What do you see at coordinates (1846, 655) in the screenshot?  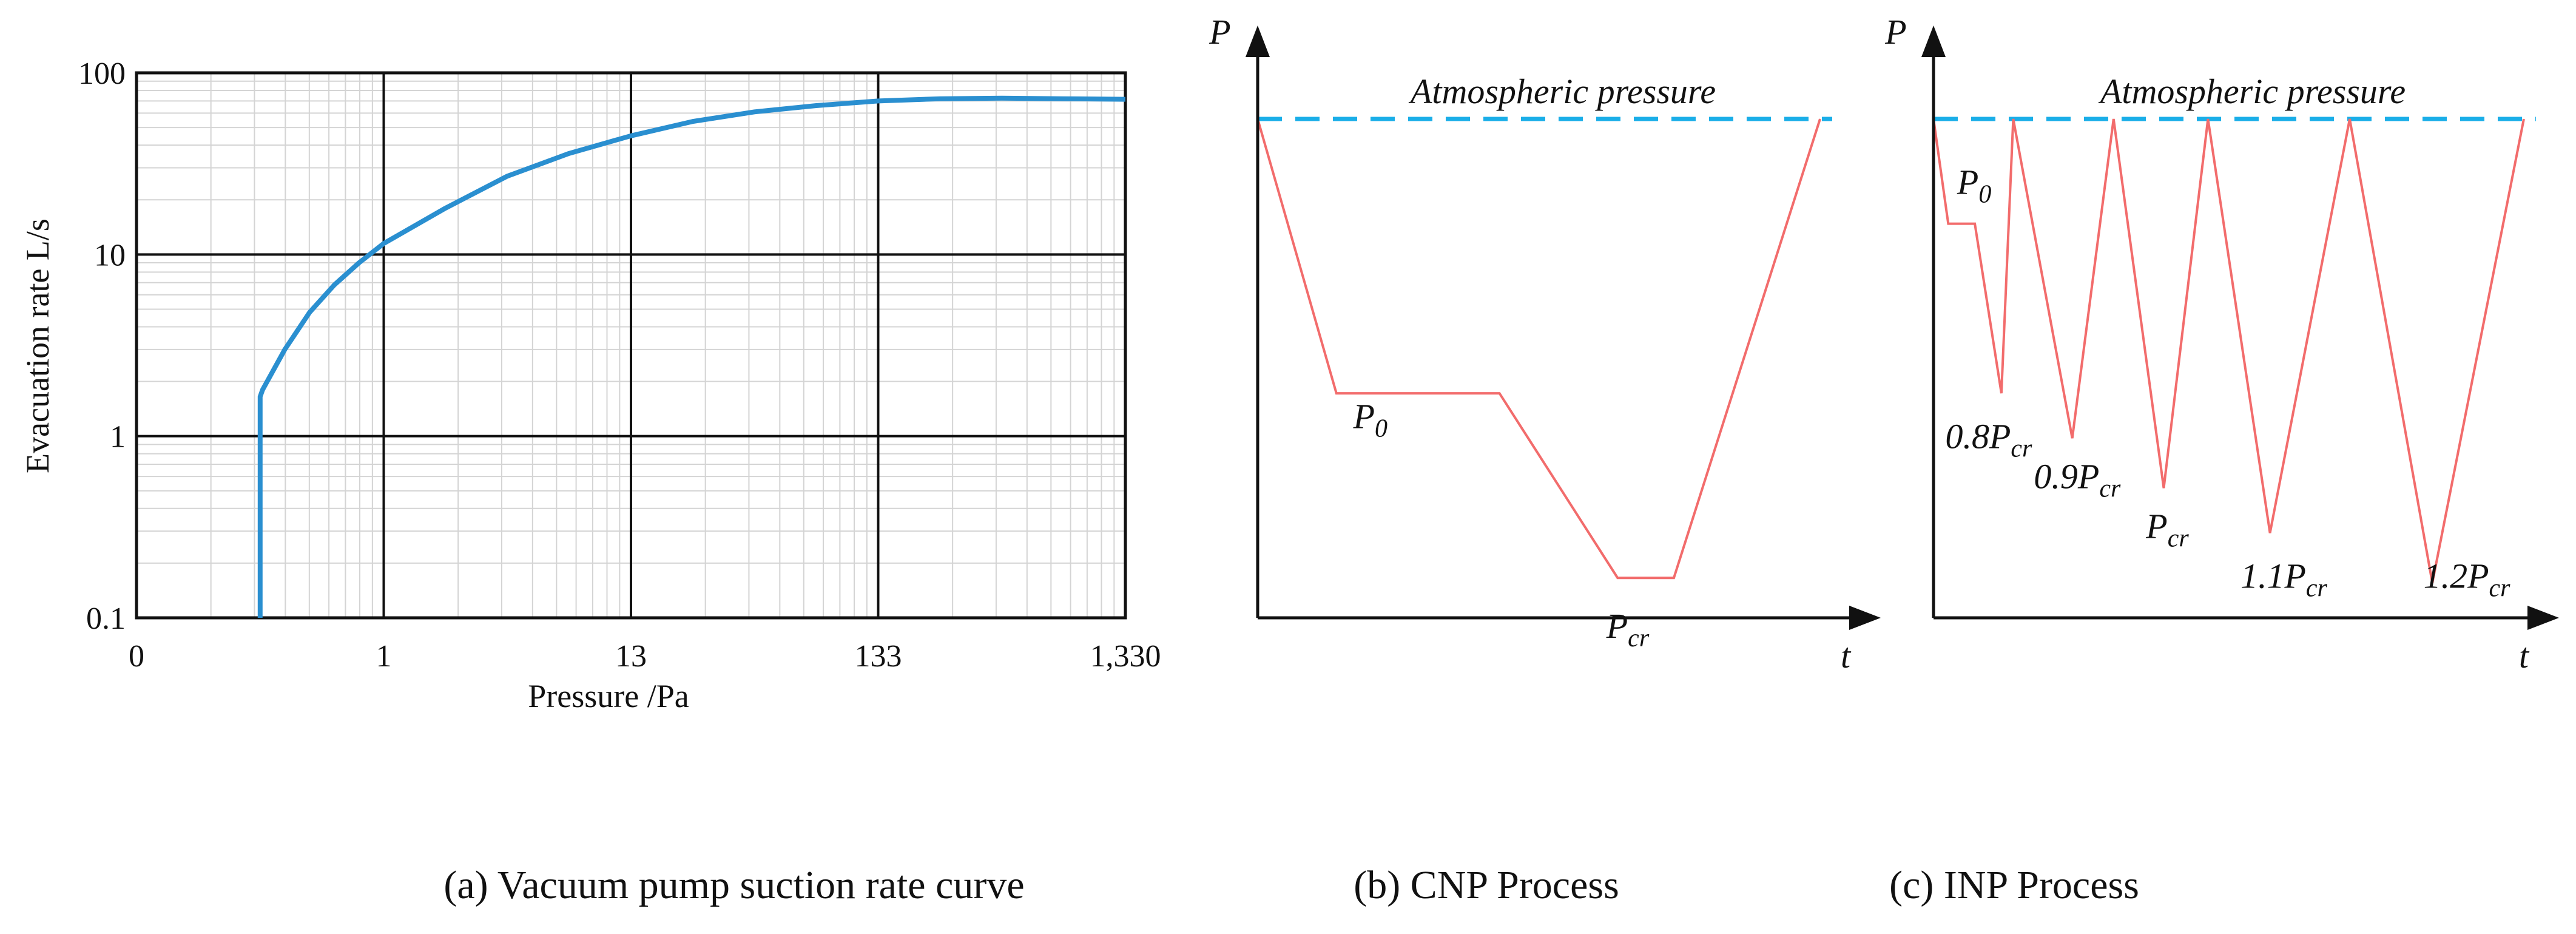 I see `panel-b-x-axis-label: t` at bounding box center [1846, 655].